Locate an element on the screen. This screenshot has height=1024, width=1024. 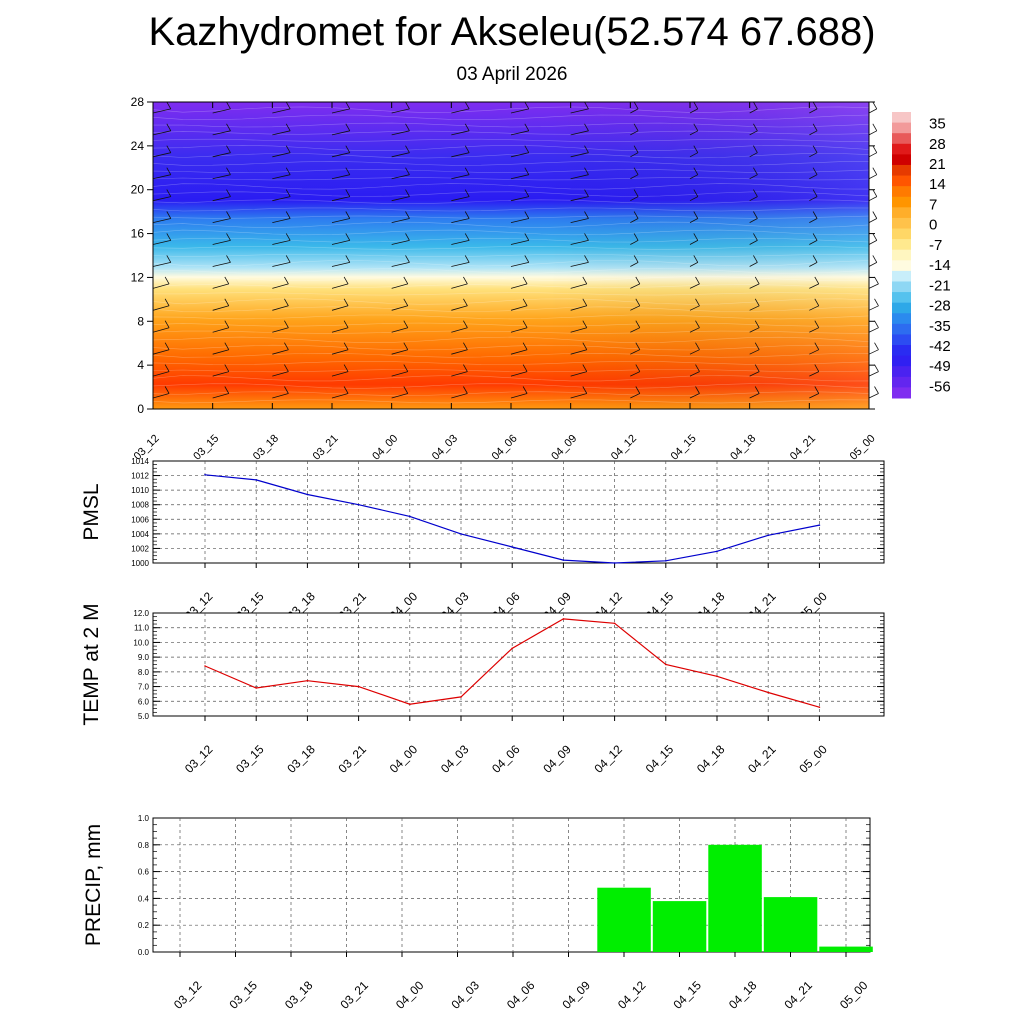
colorbar-label: 35 is located at coordinates (937, 124).